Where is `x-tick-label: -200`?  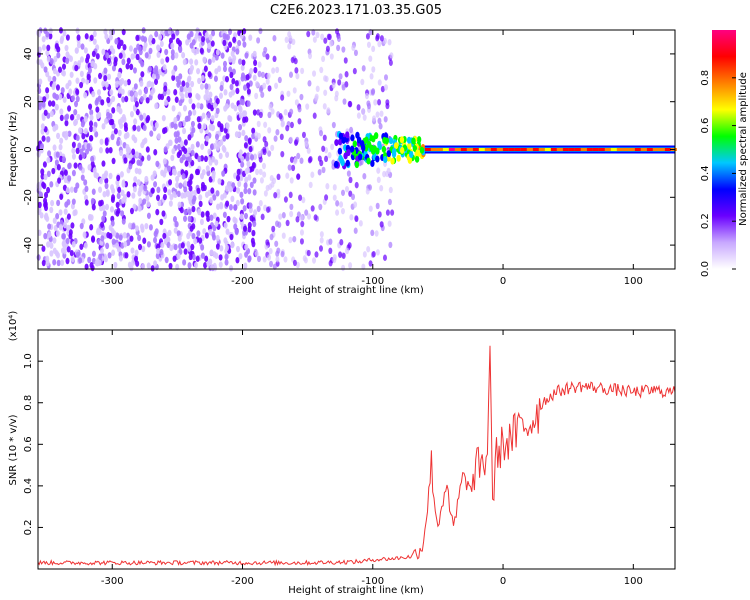 x-tick-label: -200 is located at coordinates (242, 581).